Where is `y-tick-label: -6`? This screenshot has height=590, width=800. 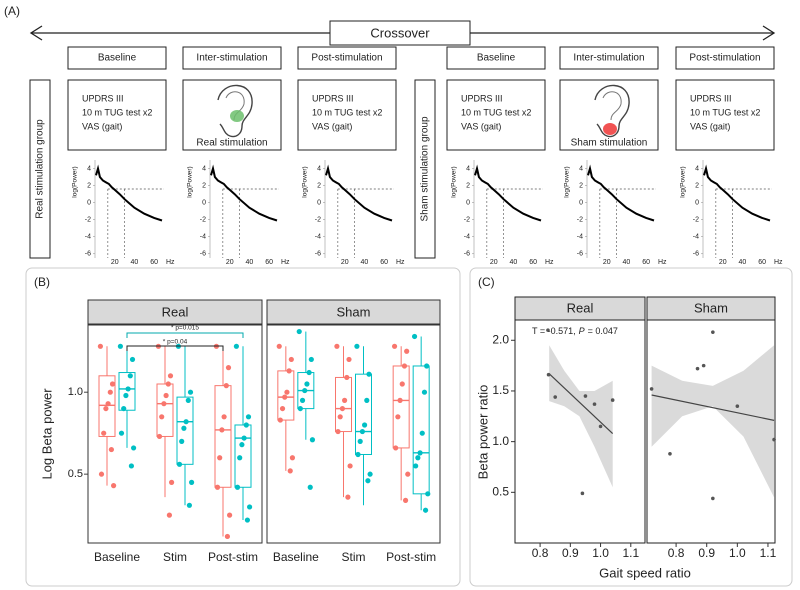 y-tick-label: -6 is located at coordinates (467, 254).